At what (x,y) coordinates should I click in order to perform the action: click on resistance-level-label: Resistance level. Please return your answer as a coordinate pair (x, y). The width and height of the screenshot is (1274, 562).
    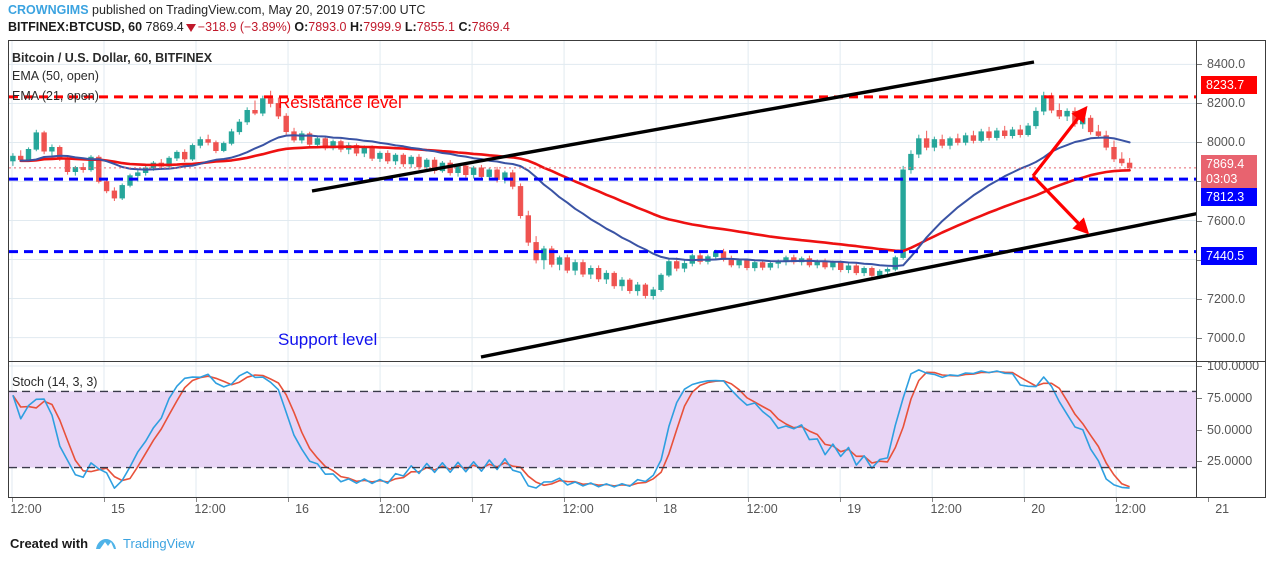
    Looking at the image, I should click on (340, 102).